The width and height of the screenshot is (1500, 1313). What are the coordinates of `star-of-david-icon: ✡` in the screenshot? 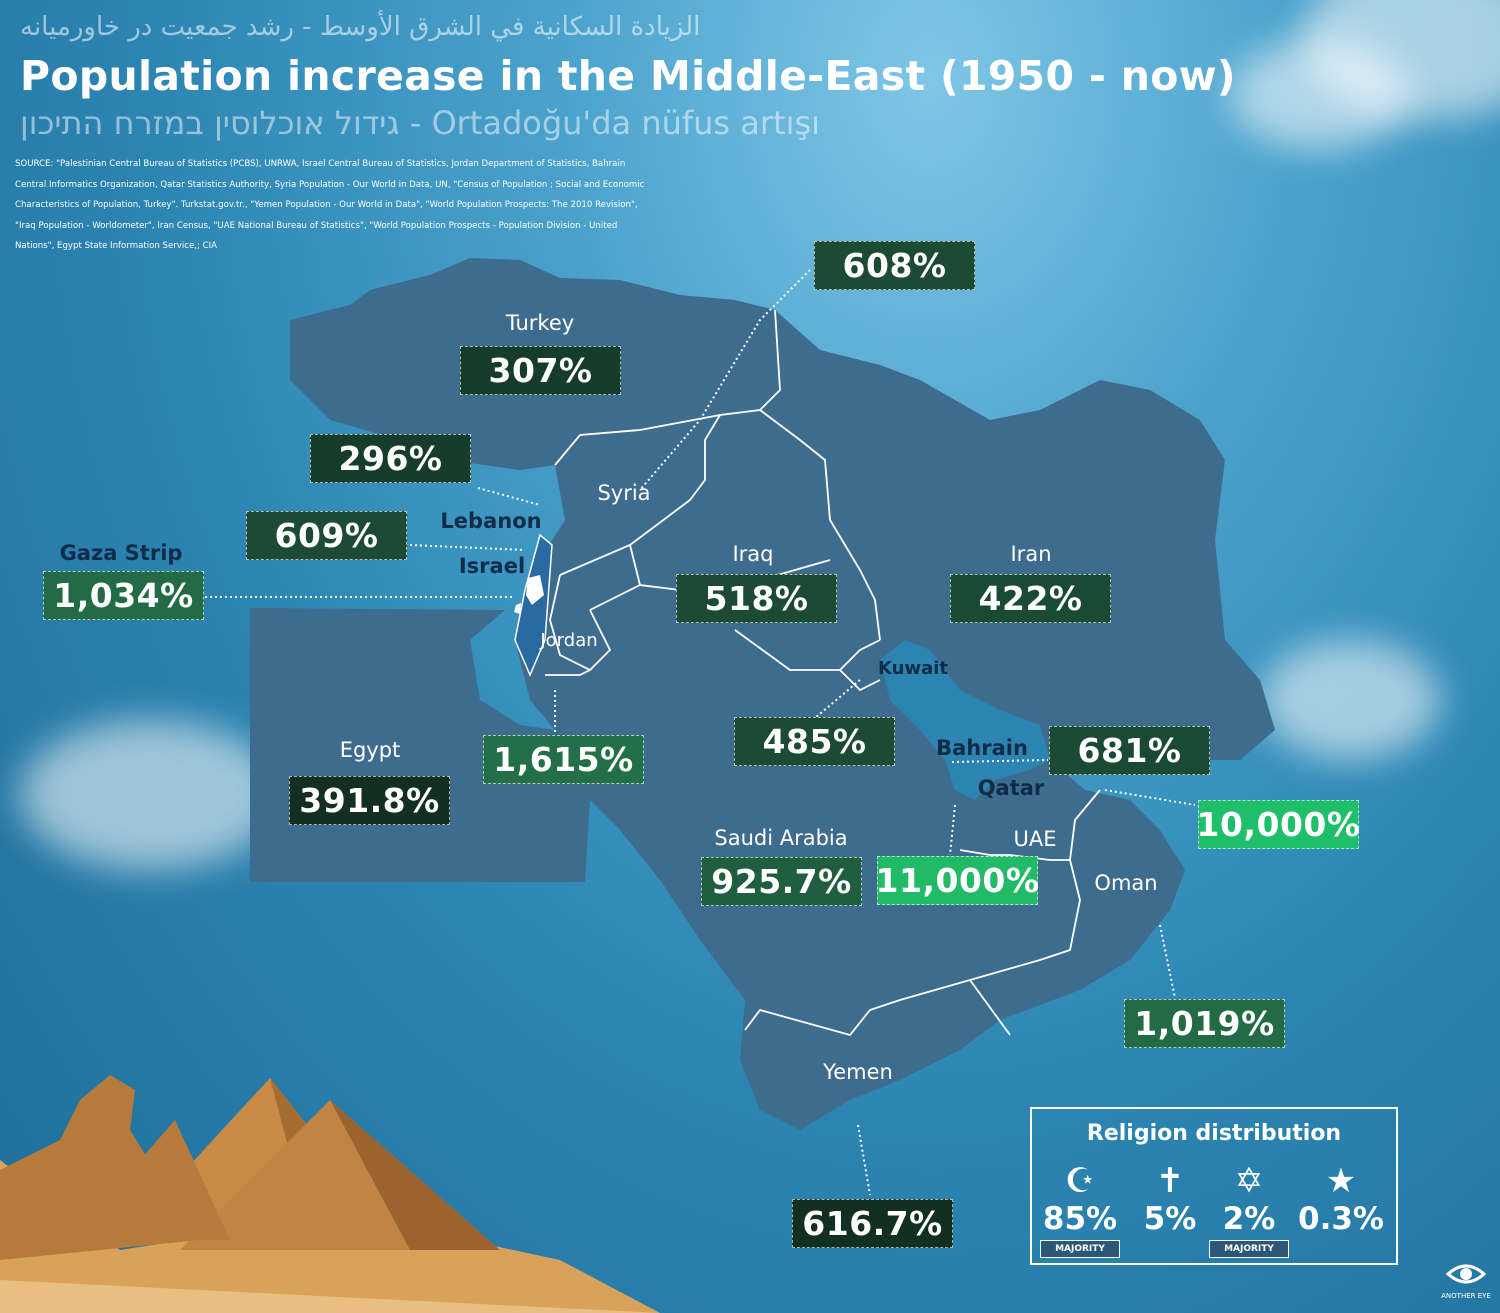 It's located at (1249, 1181).